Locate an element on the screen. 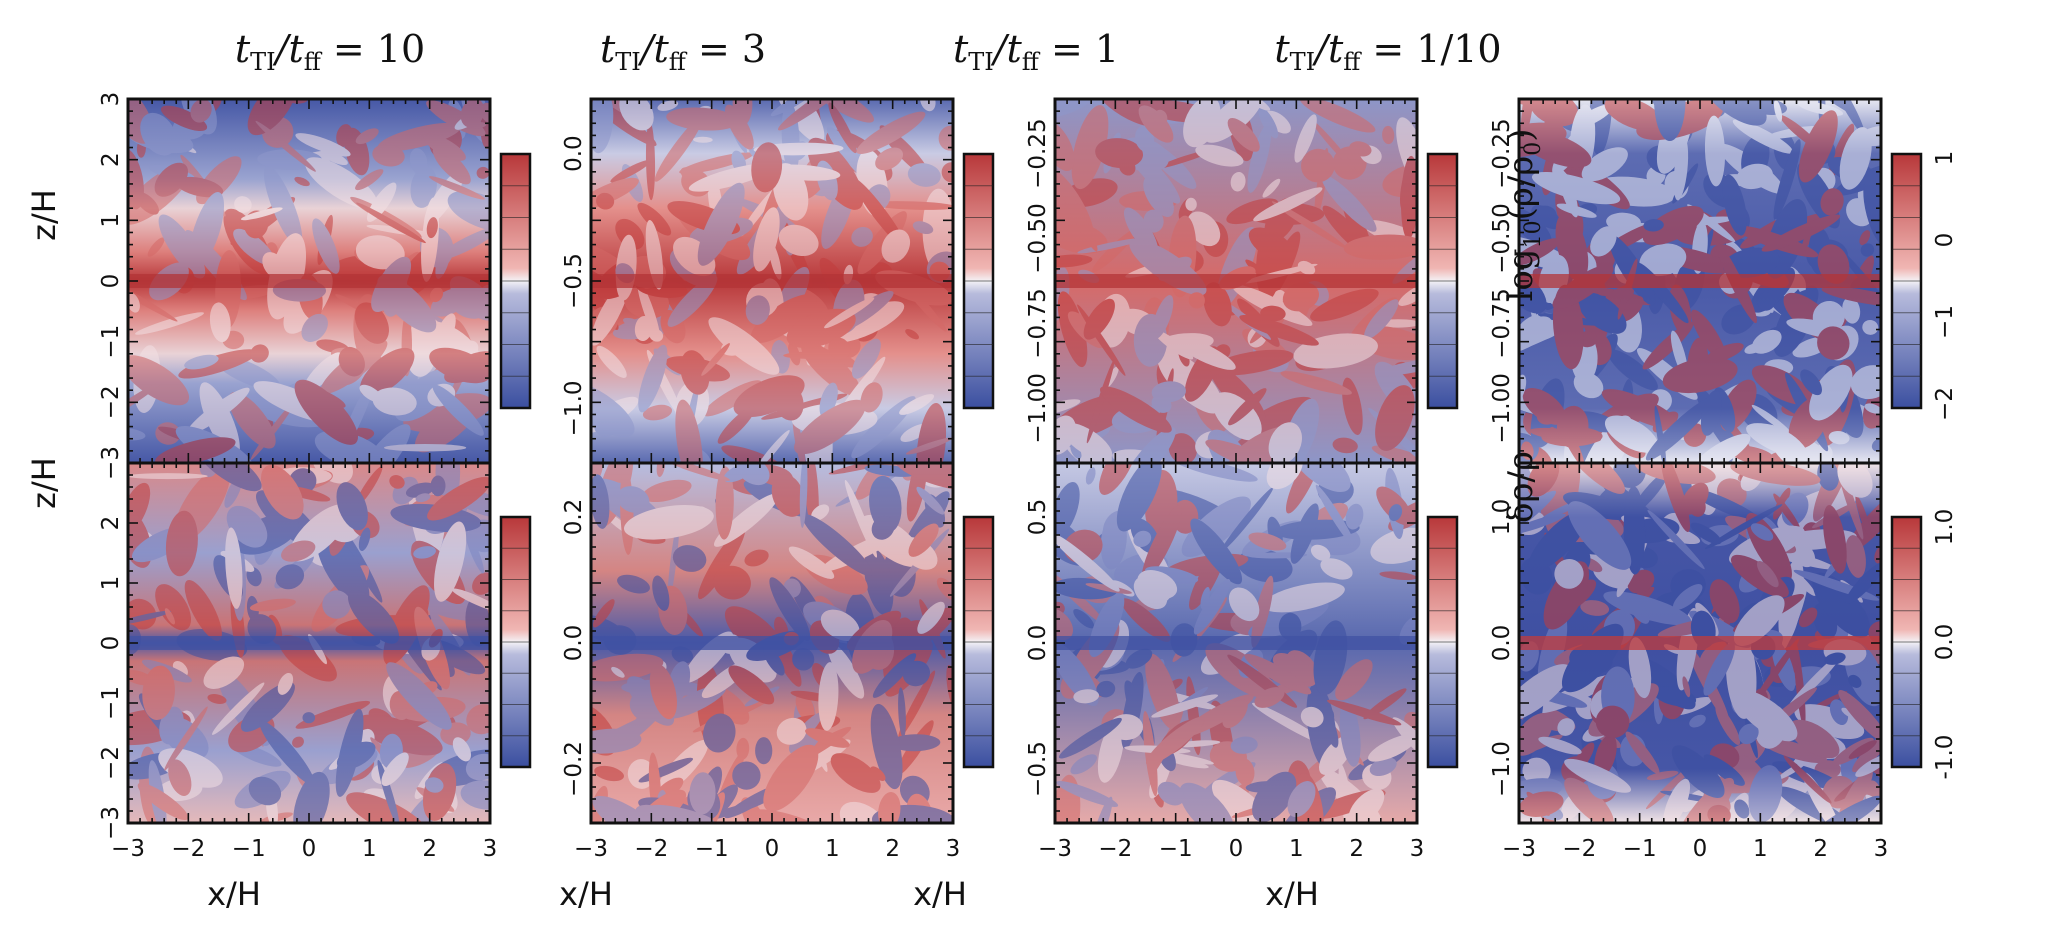 The width and height of the screenshot is (2052, 938). x-ticks-1: −3 −2 −1 0 1 2 3 is located at coordinates (304, 849).